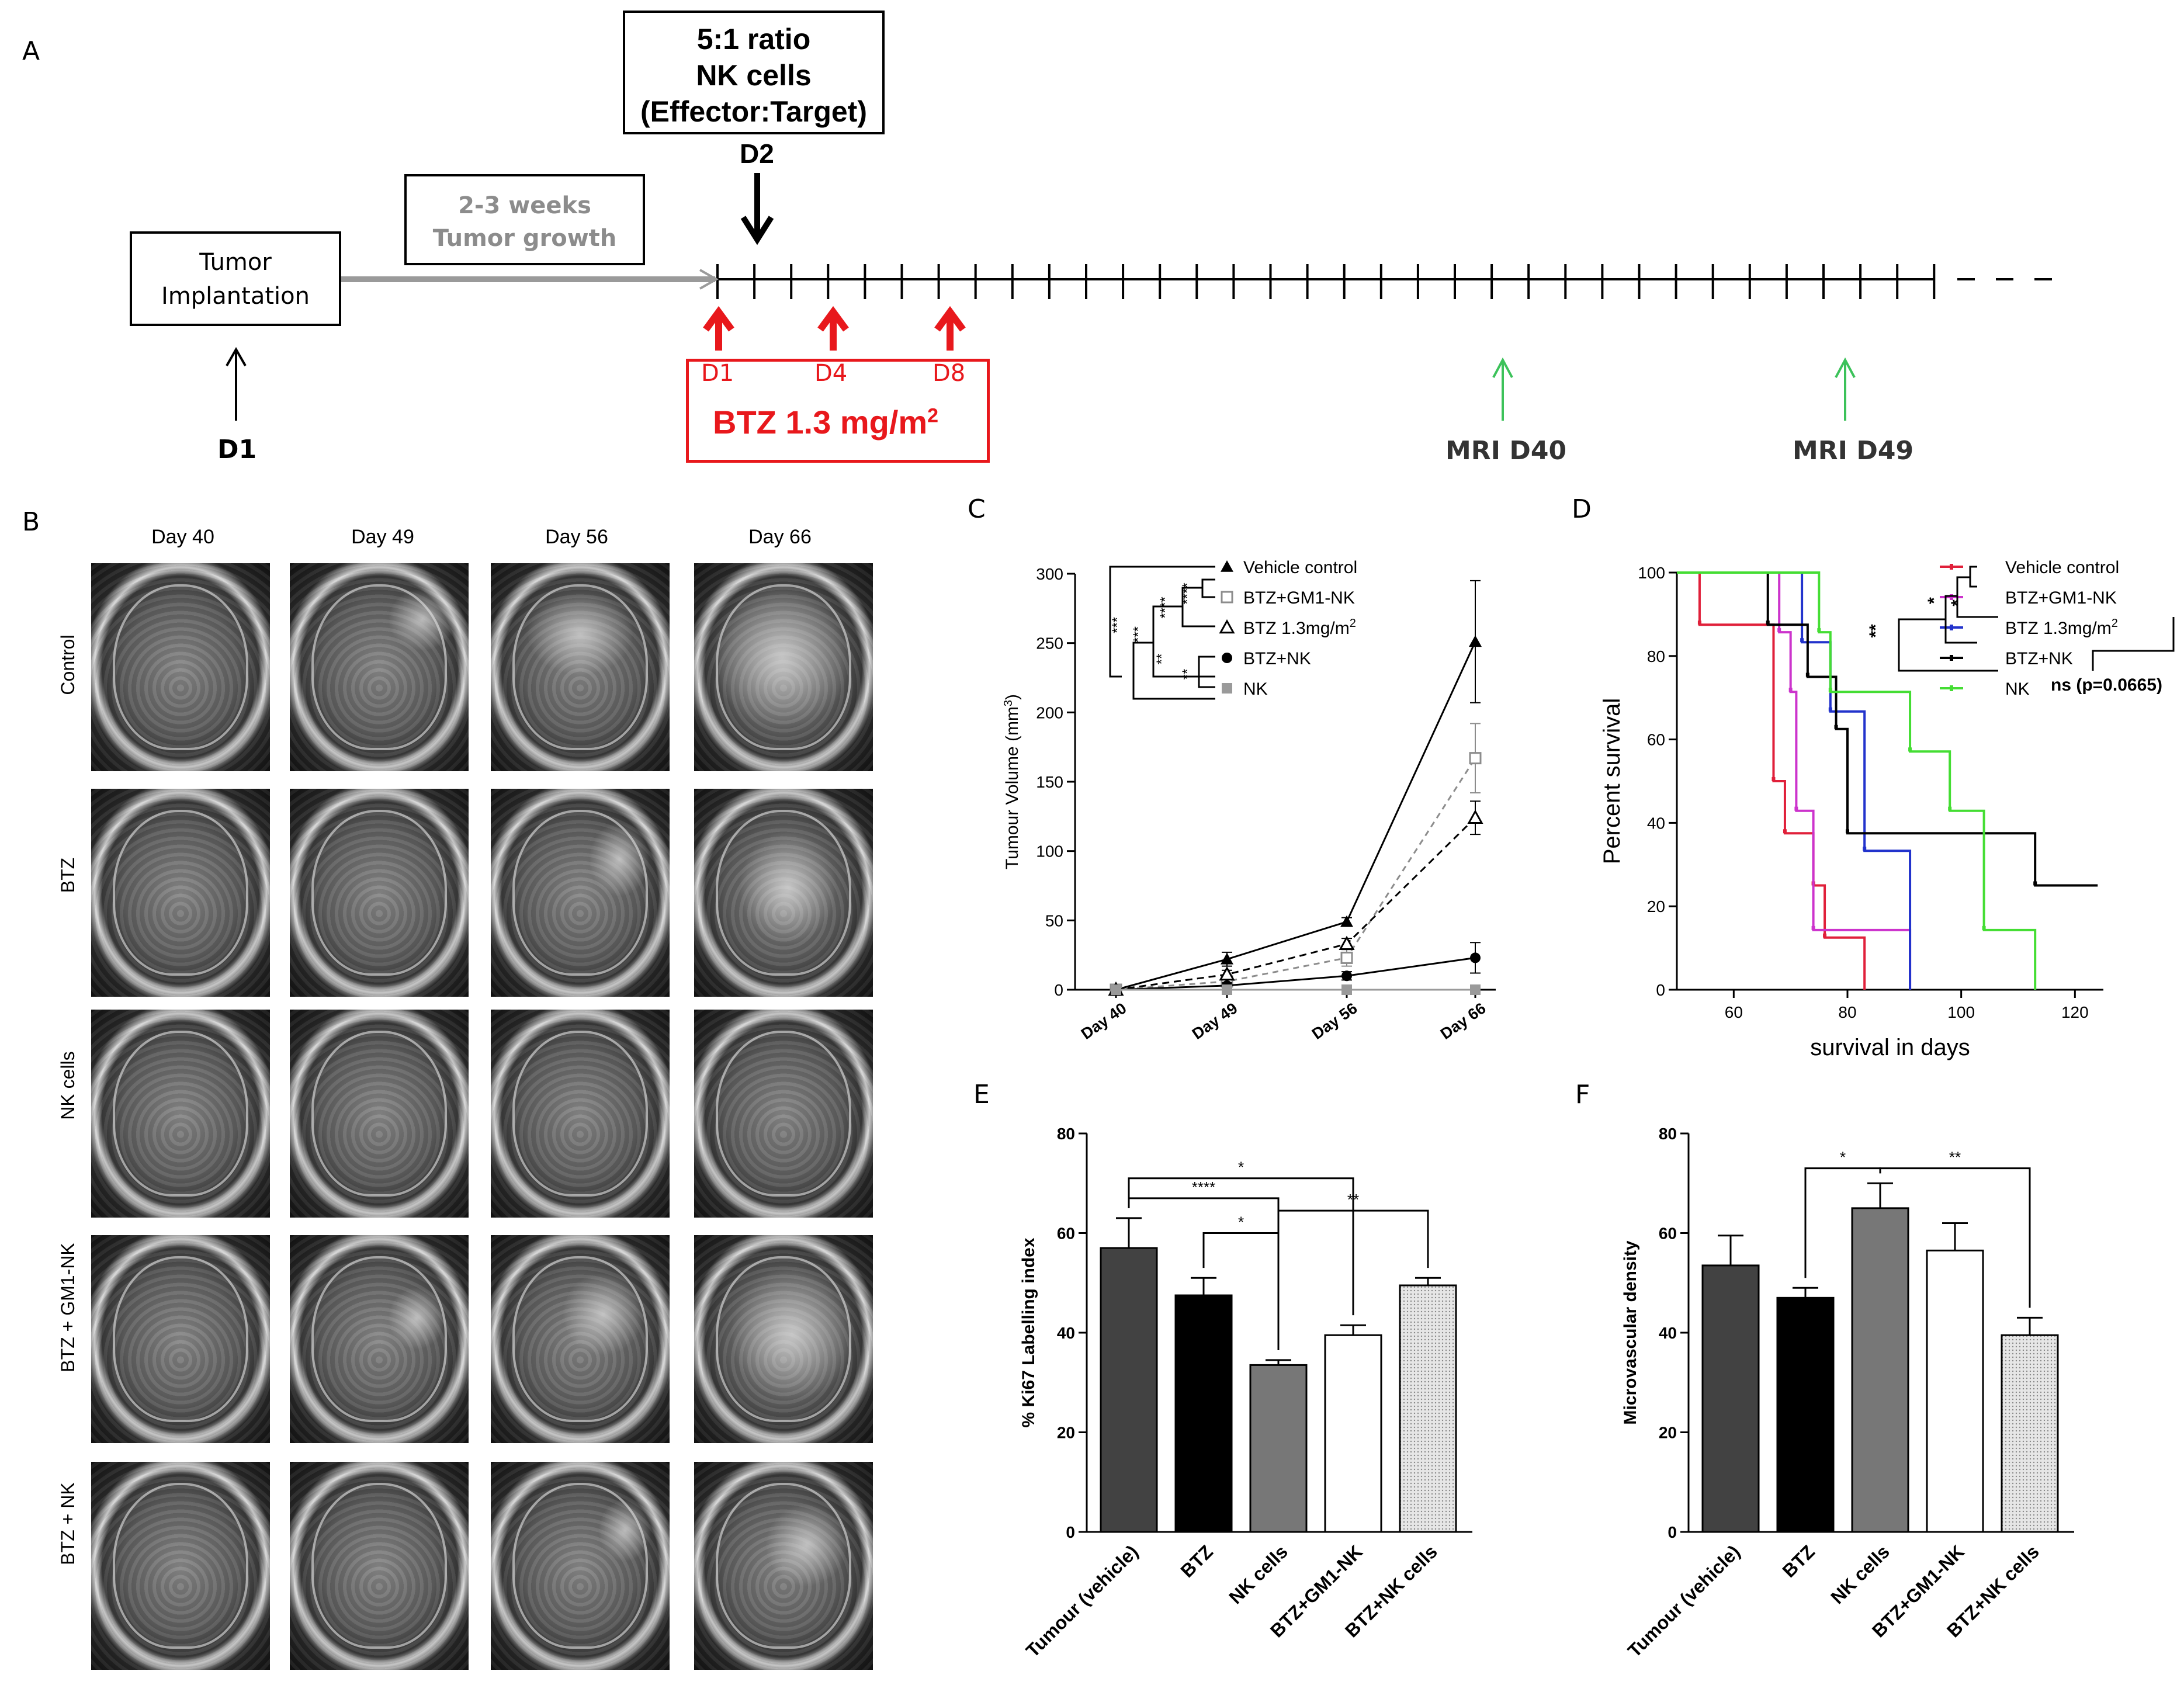  What do you see at coordinates (1961, 1012) in the screenshot?
I see `x-tick-label: 100` at bounding box center [1961, 1012].